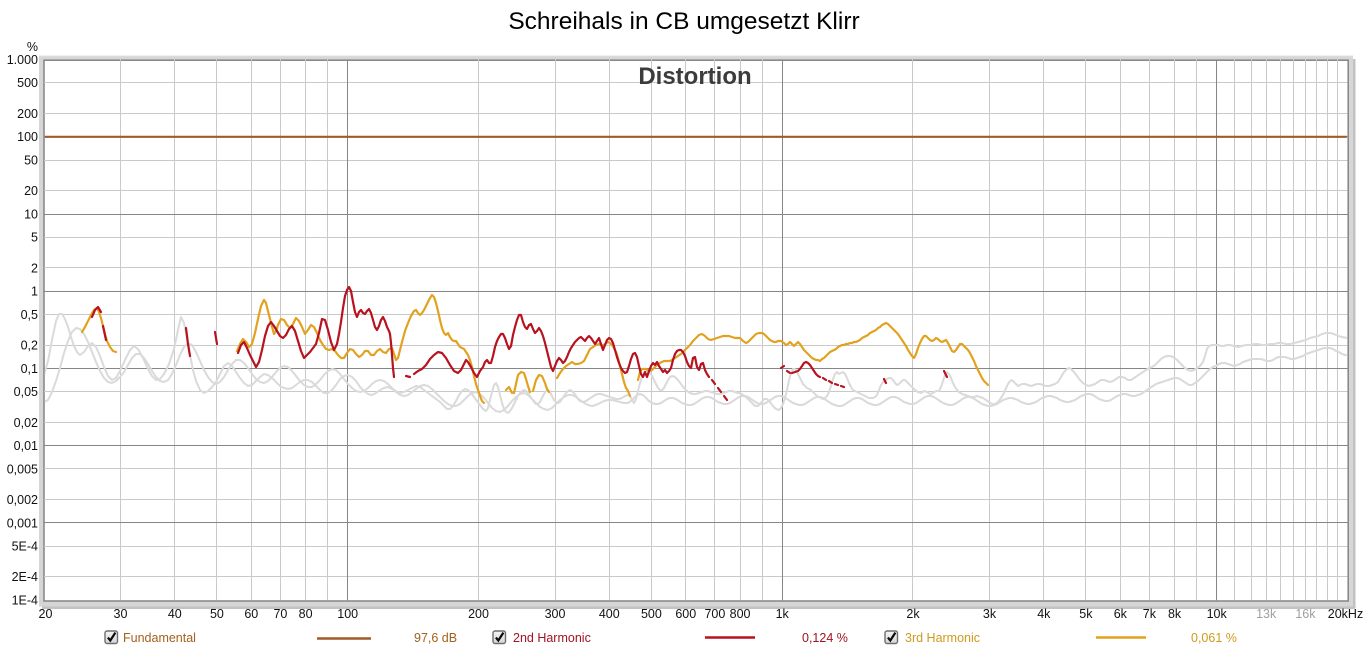 The image size is (1369, 658). I want to click on svg-text: 40, so click(175, 614).